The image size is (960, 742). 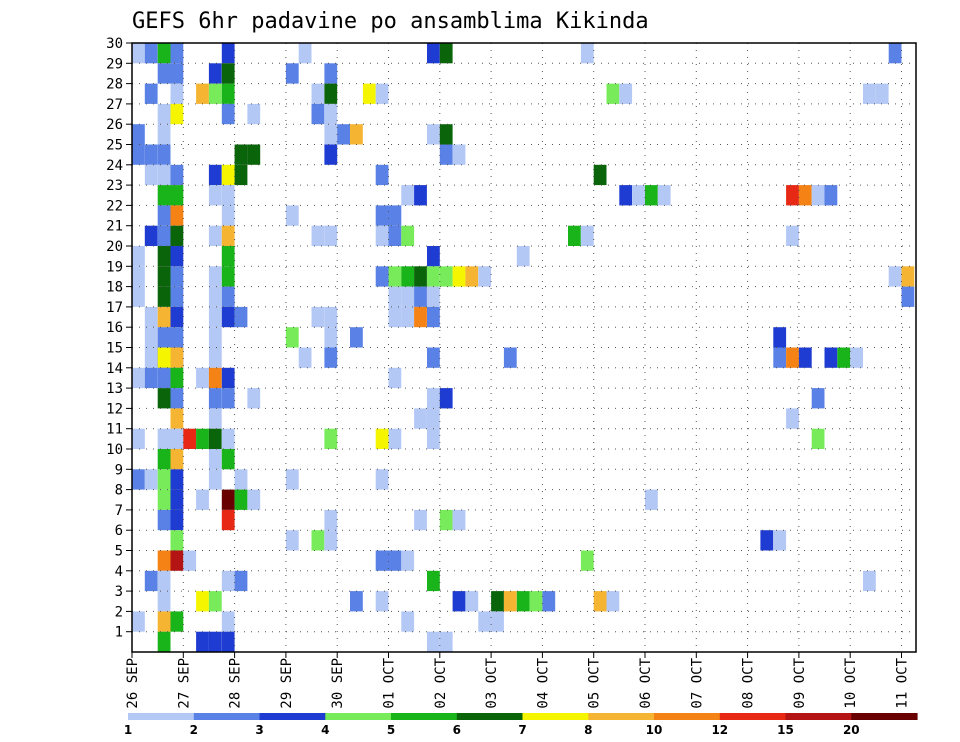 What do you see at coordinates (119, 612) in the screenshot?
I see `y-tick-label: 2` at bounding box center [119, 612].